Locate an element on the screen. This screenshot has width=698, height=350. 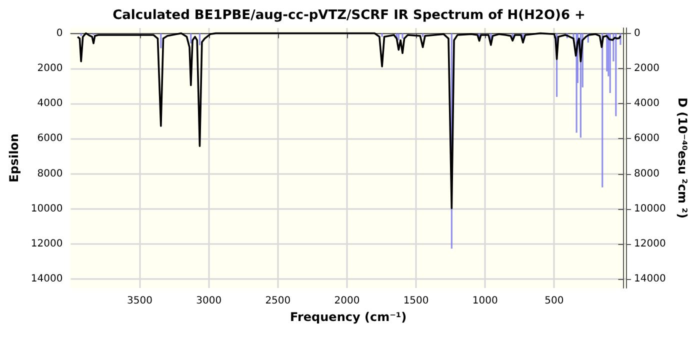
y-tick-label: 4000 is located at coordinates (50, 104).